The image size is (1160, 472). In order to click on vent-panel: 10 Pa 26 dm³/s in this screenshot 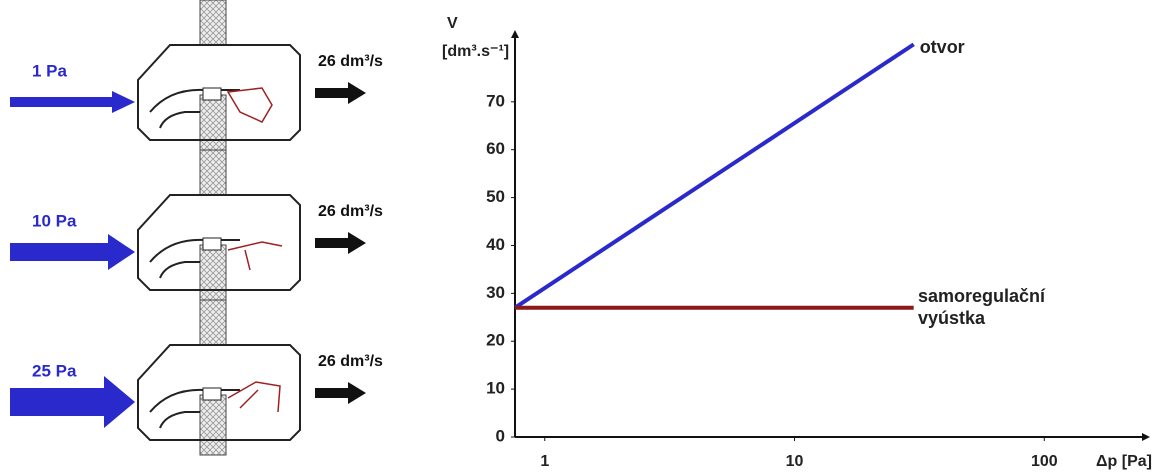, I will do `click(196, 227)`.